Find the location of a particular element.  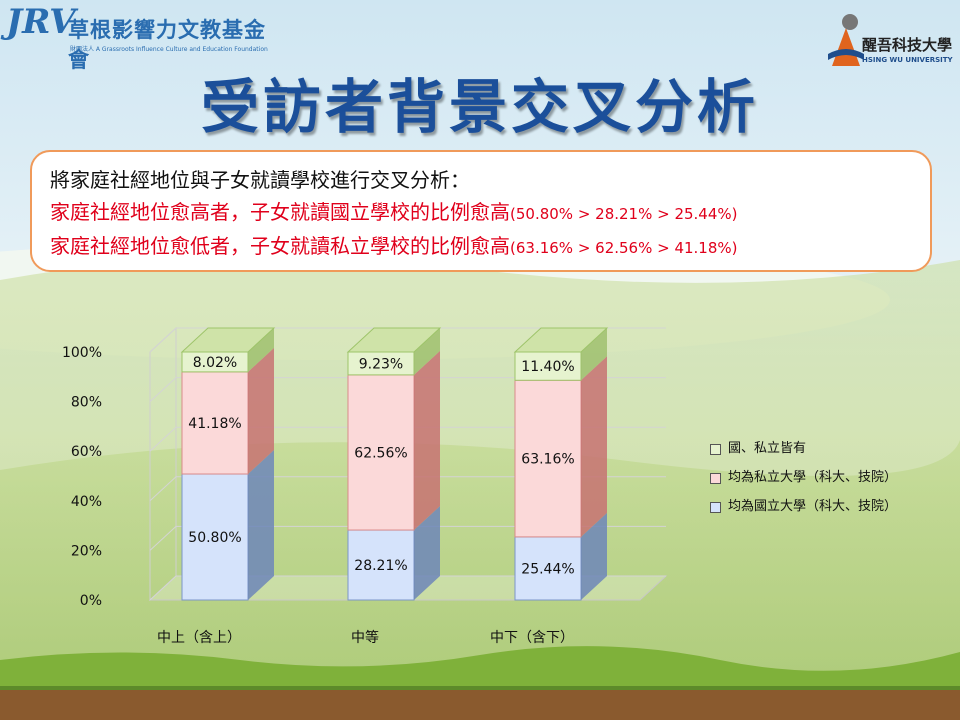

data-label: 28.21% is located at coordinates (380, 566).